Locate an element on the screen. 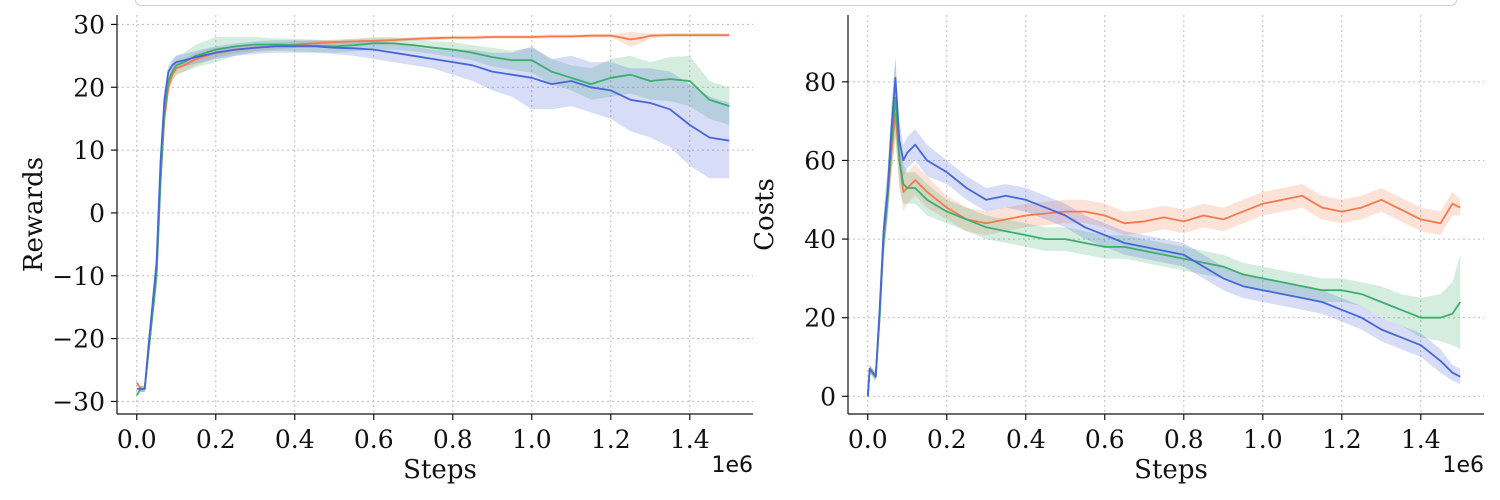 The height and width of the screenshot is (500, 1500). y-tick-label: −30 is located at coordinates (78, 401).